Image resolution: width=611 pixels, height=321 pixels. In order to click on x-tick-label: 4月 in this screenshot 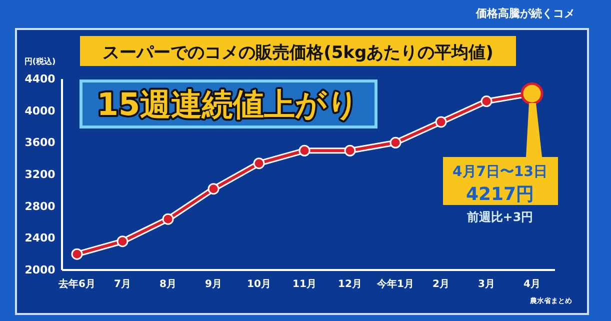, I will do `click(532, 284)`.